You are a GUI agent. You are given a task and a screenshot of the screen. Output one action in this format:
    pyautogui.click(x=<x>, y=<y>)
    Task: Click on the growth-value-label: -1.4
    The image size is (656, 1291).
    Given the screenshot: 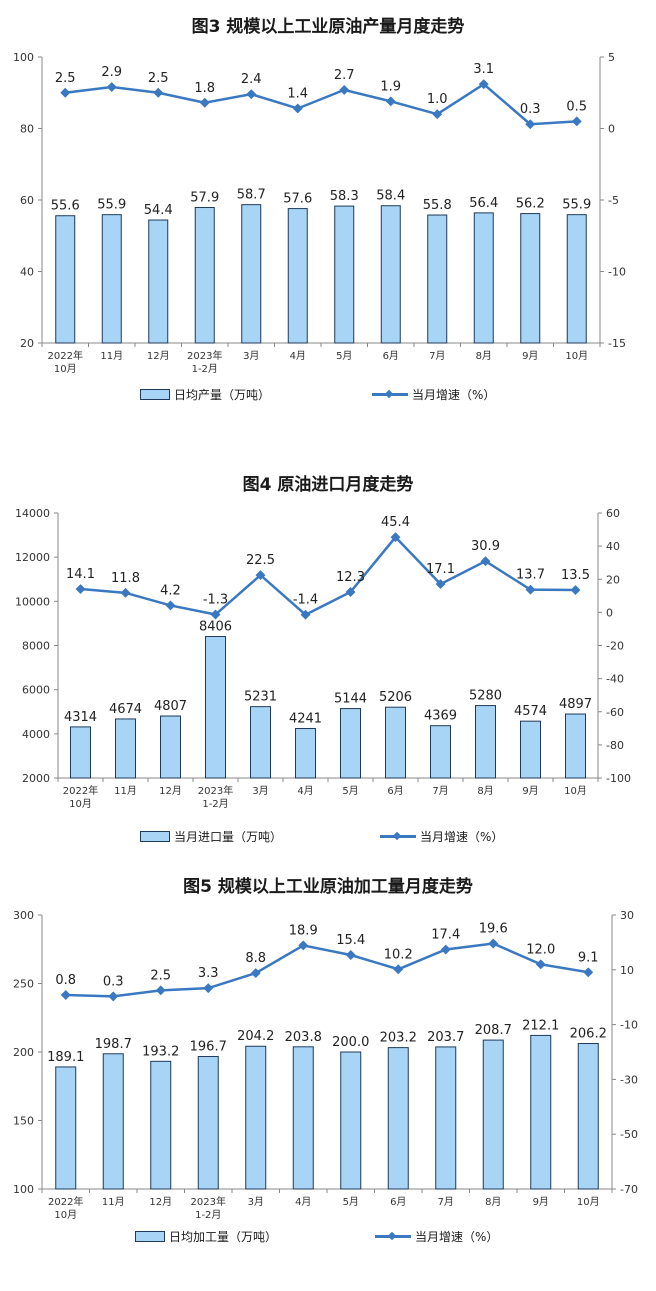 What is the action you would take?
    pyautogui.click(x=305, y=600)
    